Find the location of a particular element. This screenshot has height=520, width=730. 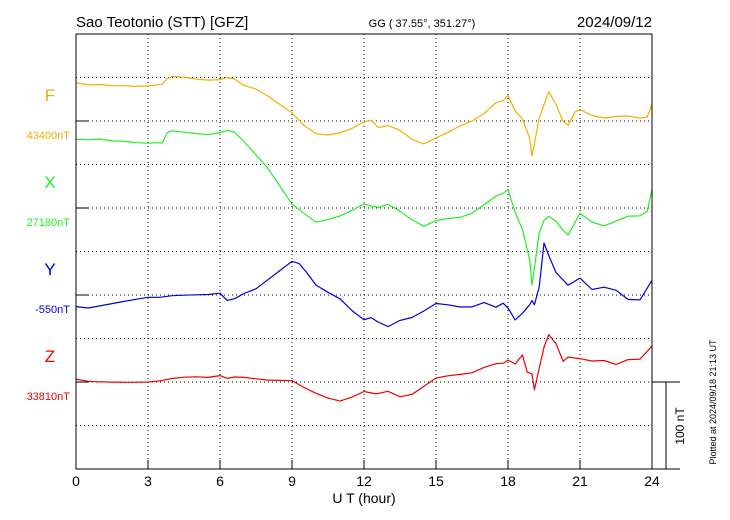

series-line-f is located at coordinates (364, 116).